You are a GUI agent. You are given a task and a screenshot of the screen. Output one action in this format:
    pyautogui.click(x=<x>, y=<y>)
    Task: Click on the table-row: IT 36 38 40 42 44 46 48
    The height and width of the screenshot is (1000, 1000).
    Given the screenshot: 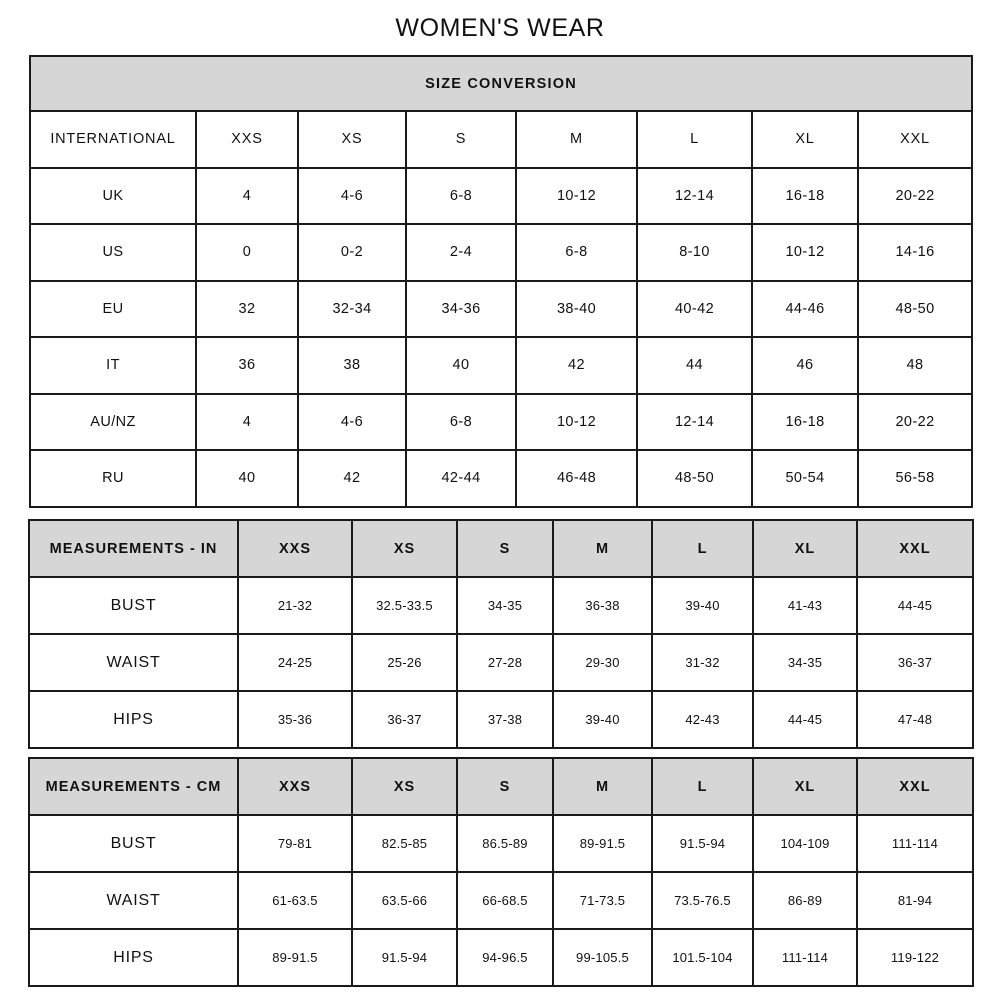 What is the action you would take?
    pyautogui.click(x=501, y=365)
    